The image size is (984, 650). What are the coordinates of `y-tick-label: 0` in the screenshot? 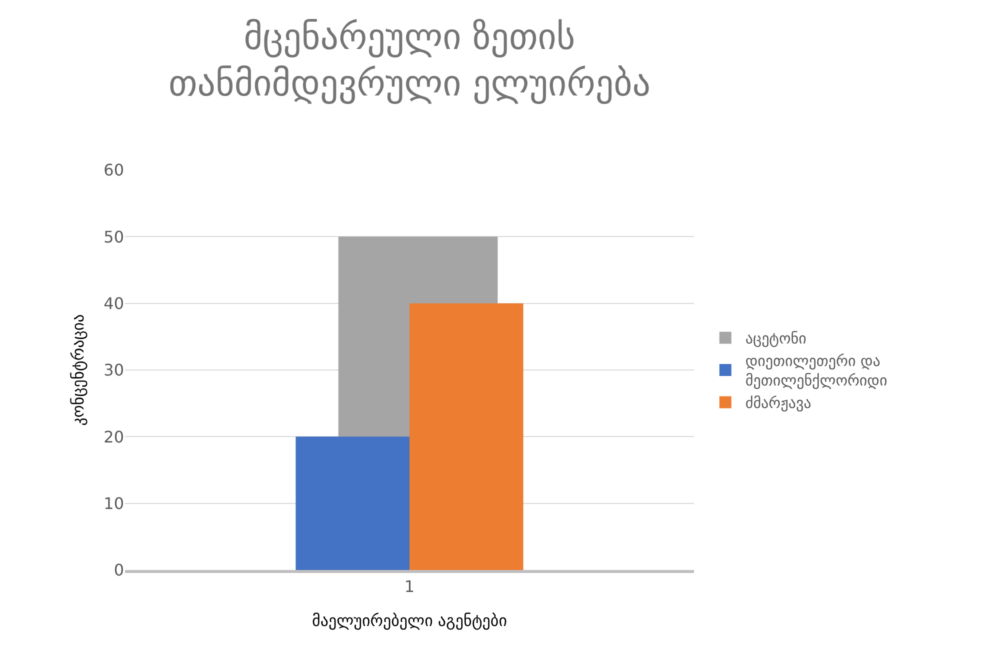 It's located at (119, 570).